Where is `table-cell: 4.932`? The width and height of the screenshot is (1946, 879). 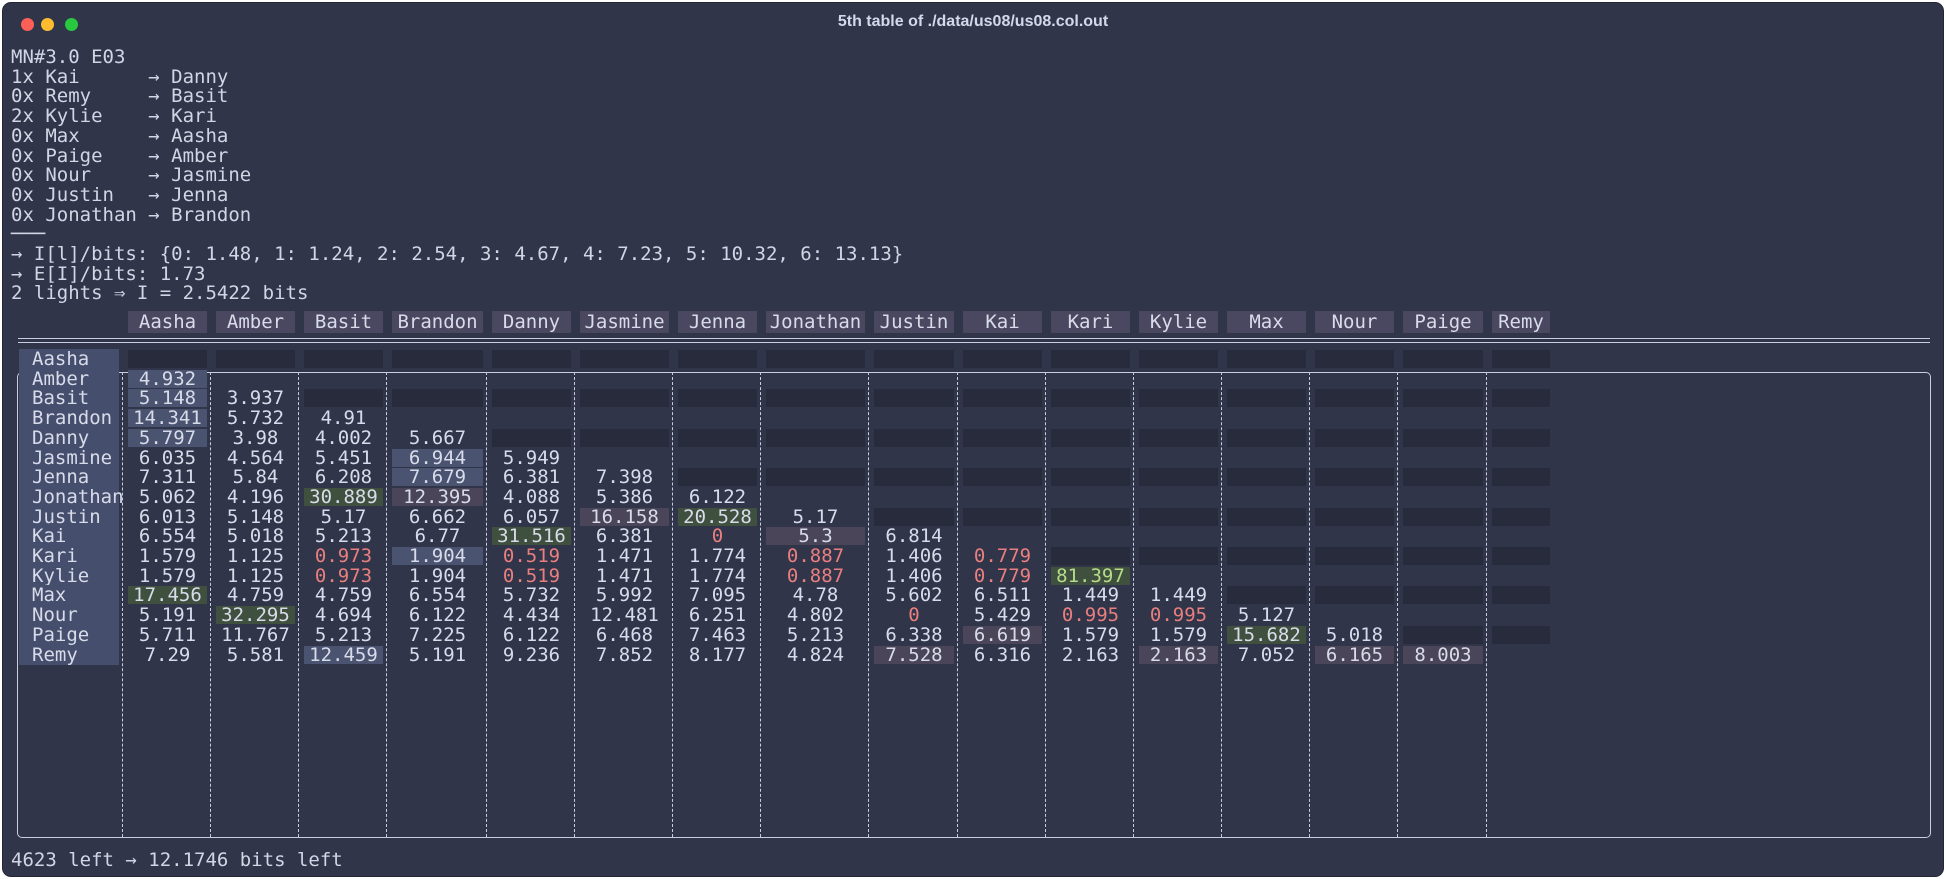 table-cell: 4.932 is located at coordinates (167, 378).